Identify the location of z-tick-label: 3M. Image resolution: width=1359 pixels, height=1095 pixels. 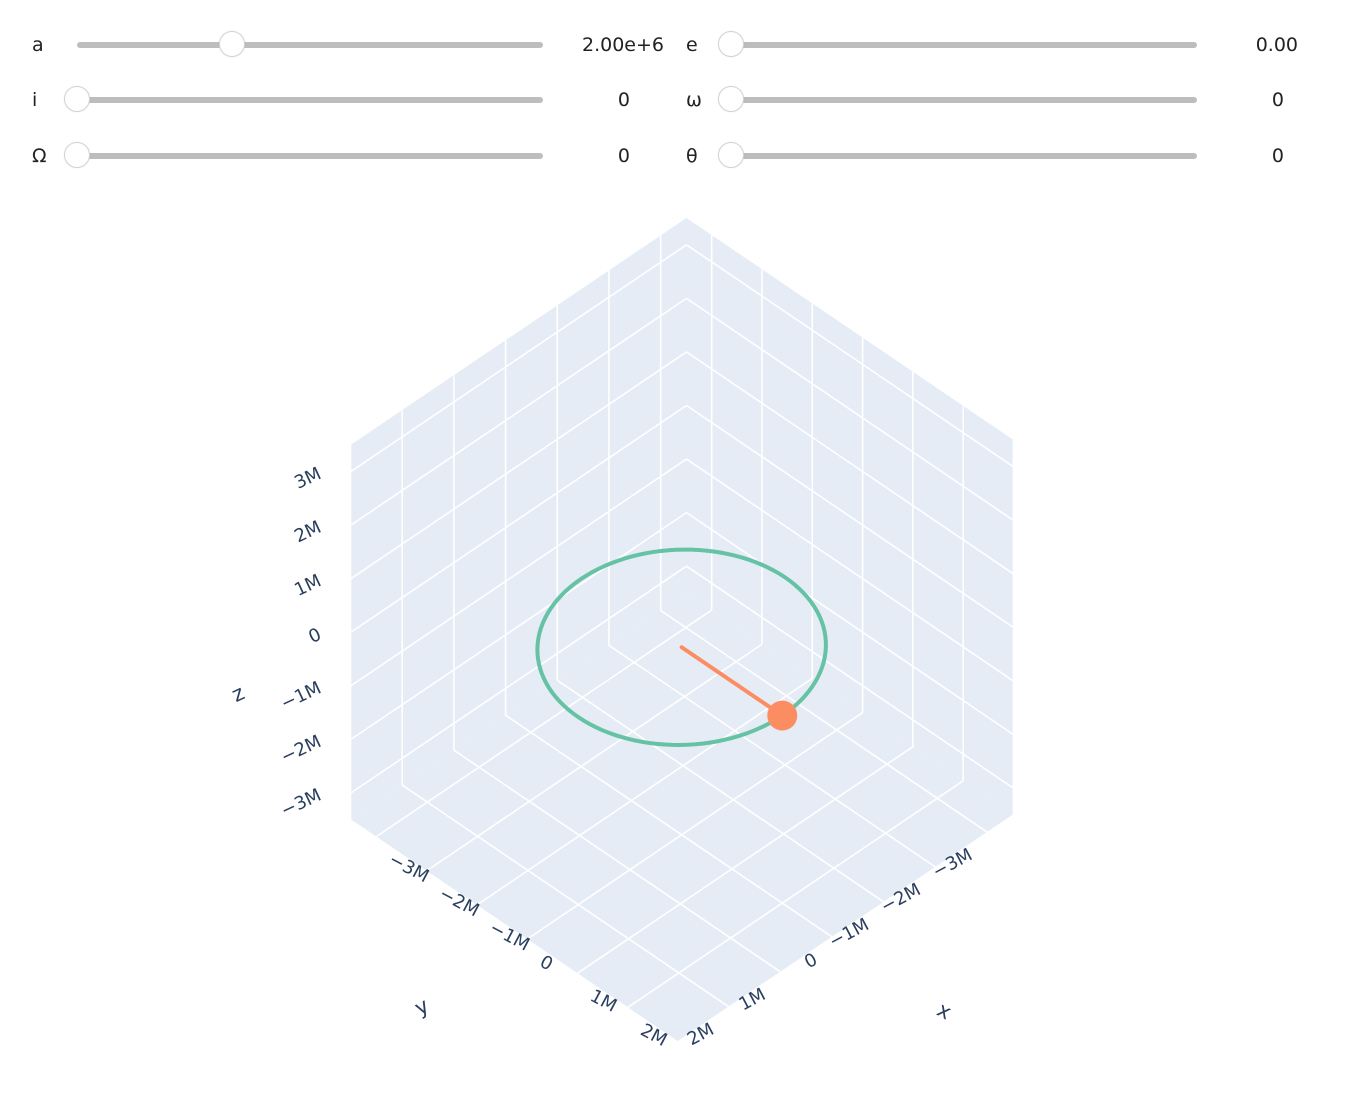
(307, 478).